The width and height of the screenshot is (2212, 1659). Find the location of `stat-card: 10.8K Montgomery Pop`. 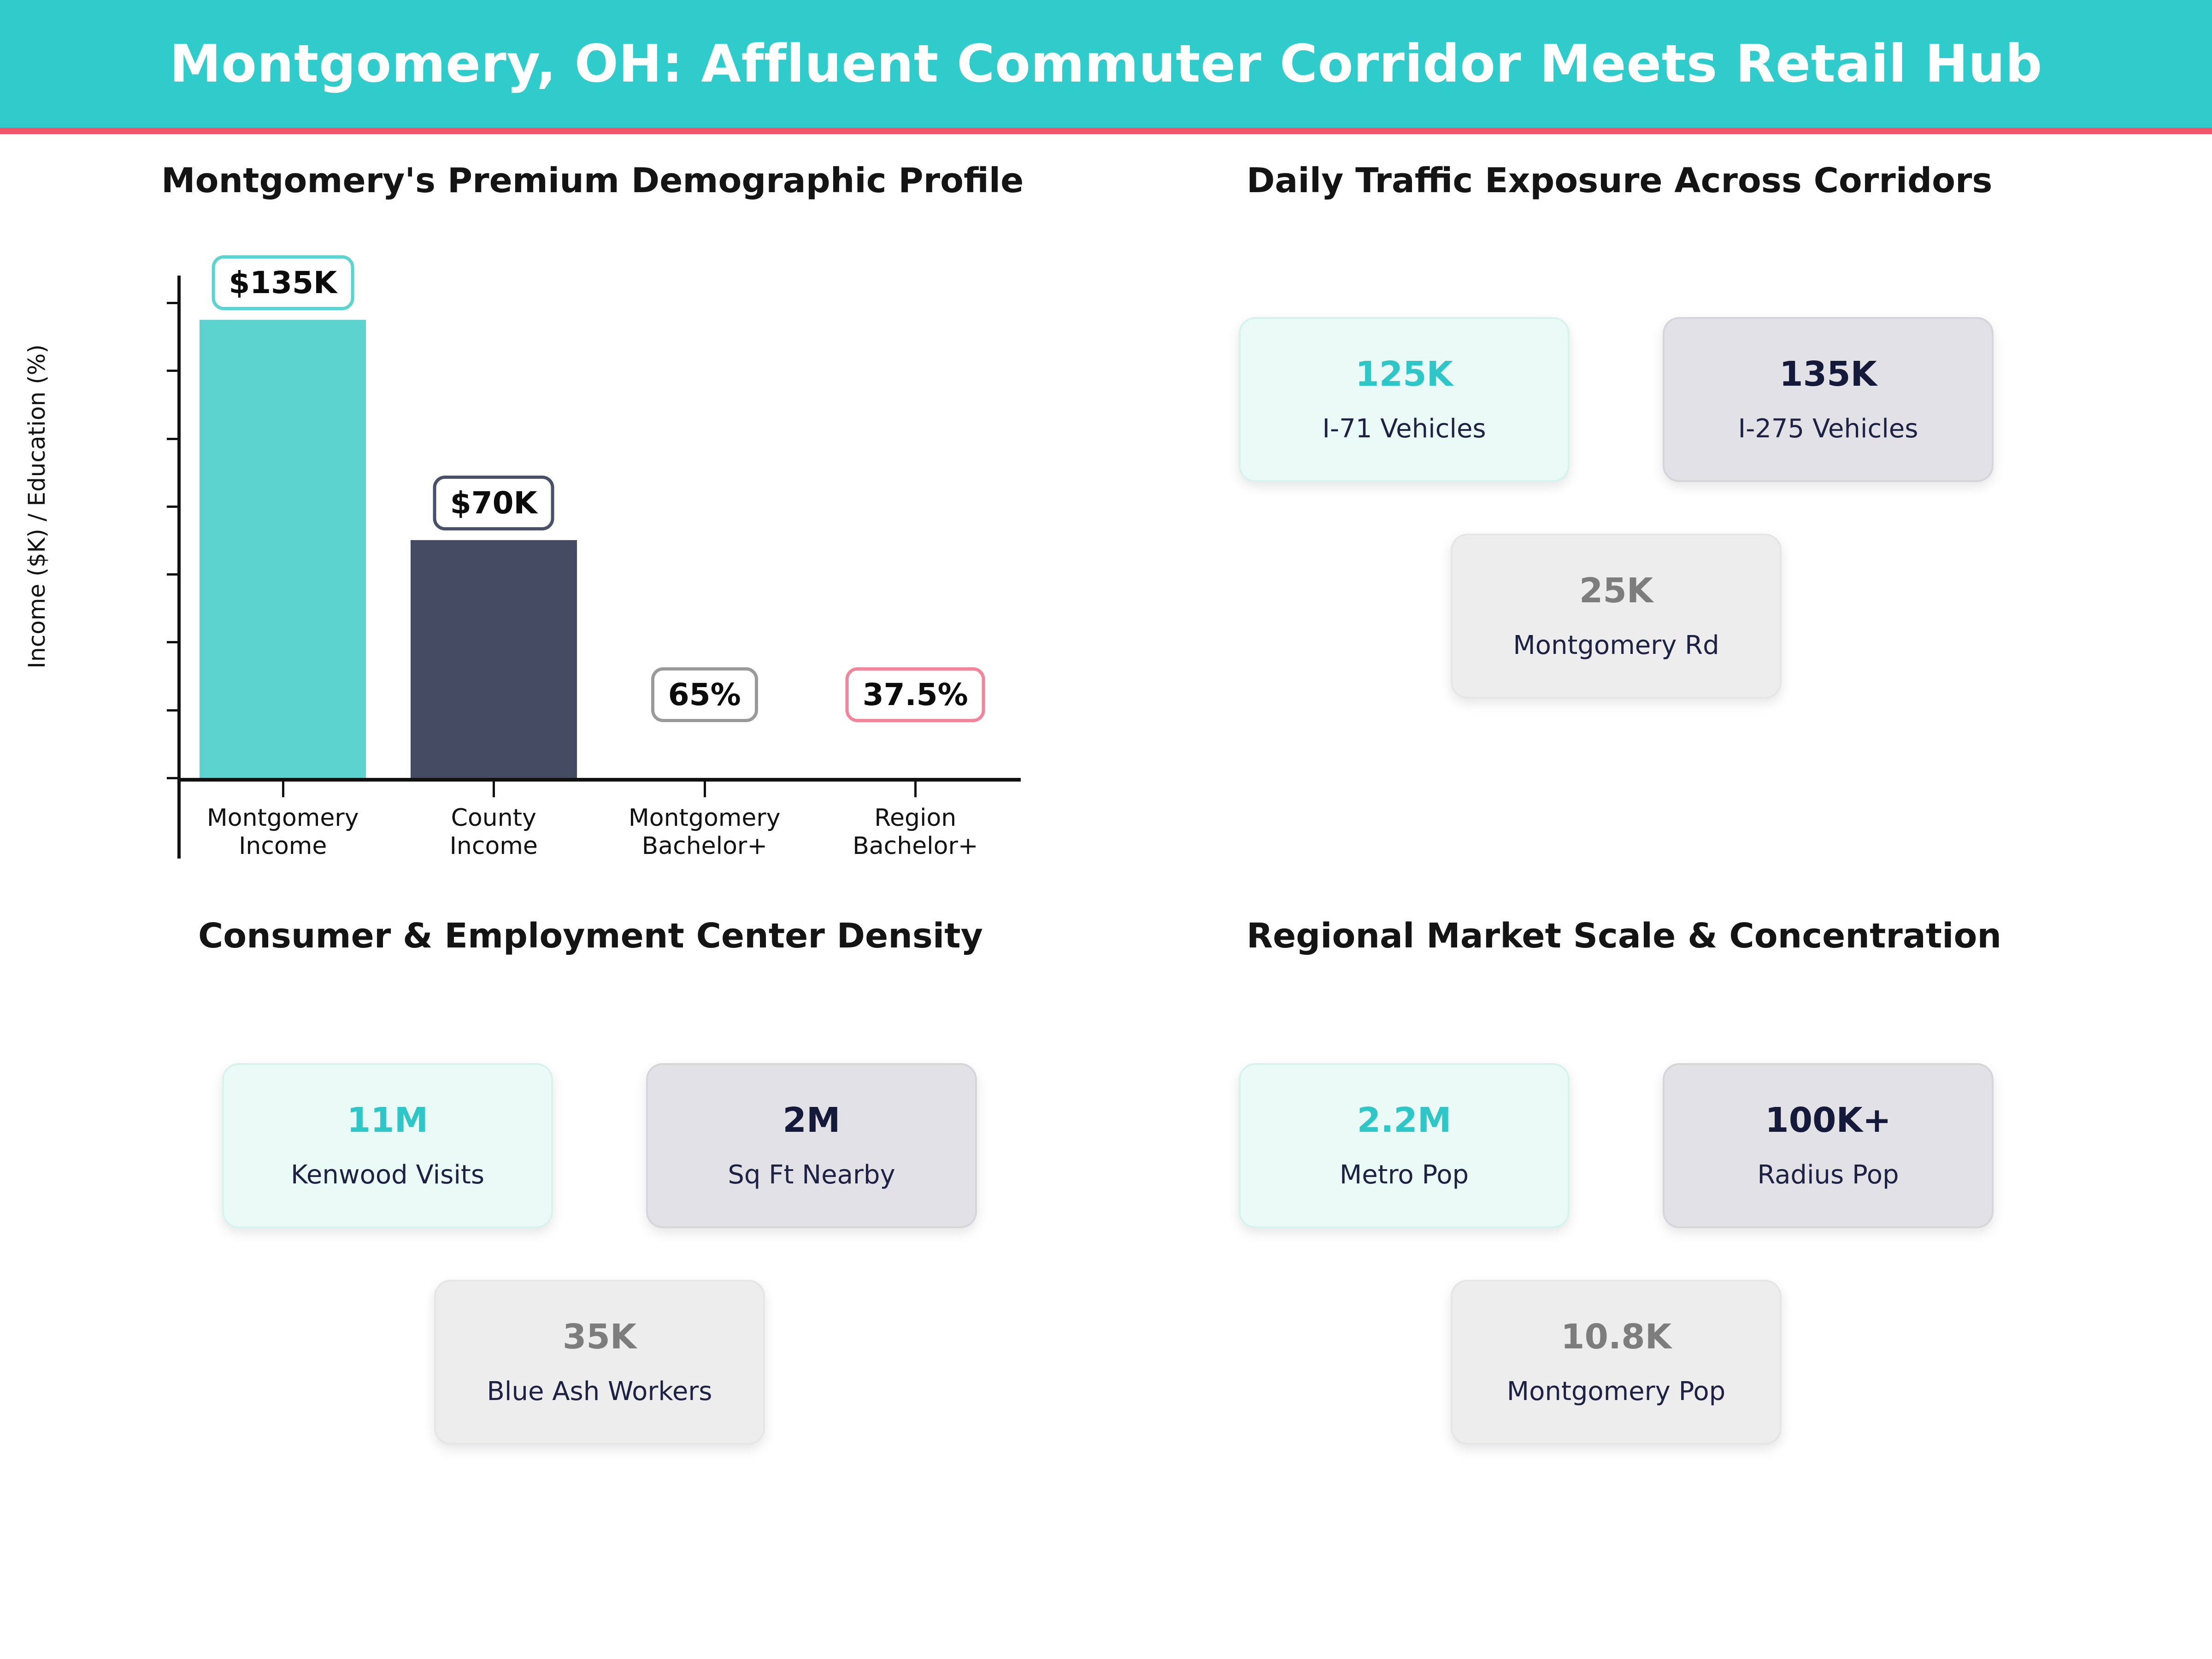

stat-card: 10.8K Montgomery Pop is located at coordinates (1616, 1362).